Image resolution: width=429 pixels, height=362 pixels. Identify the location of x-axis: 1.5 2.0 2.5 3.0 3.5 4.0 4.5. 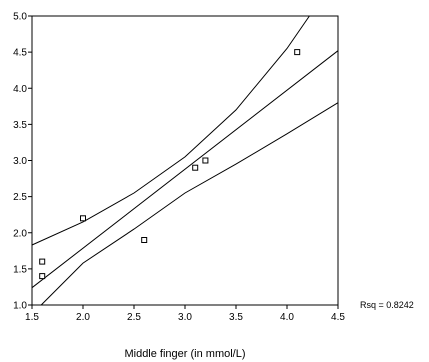
(185, 314).